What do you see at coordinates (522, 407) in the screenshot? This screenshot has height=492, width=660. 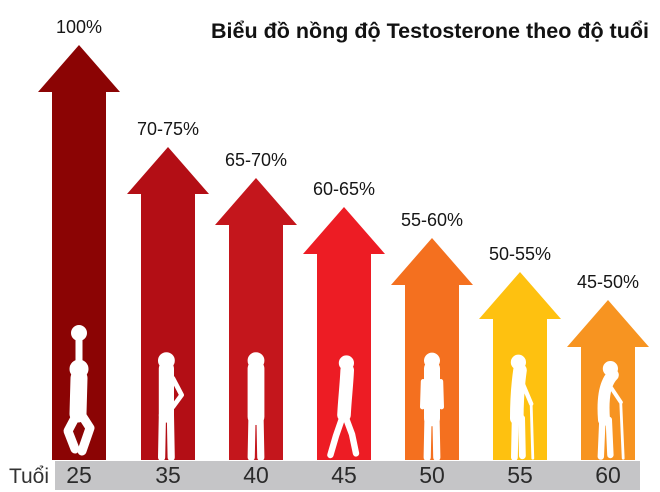 I see `elderly-man-with-cane-icon` at bounding box center [522, 407].